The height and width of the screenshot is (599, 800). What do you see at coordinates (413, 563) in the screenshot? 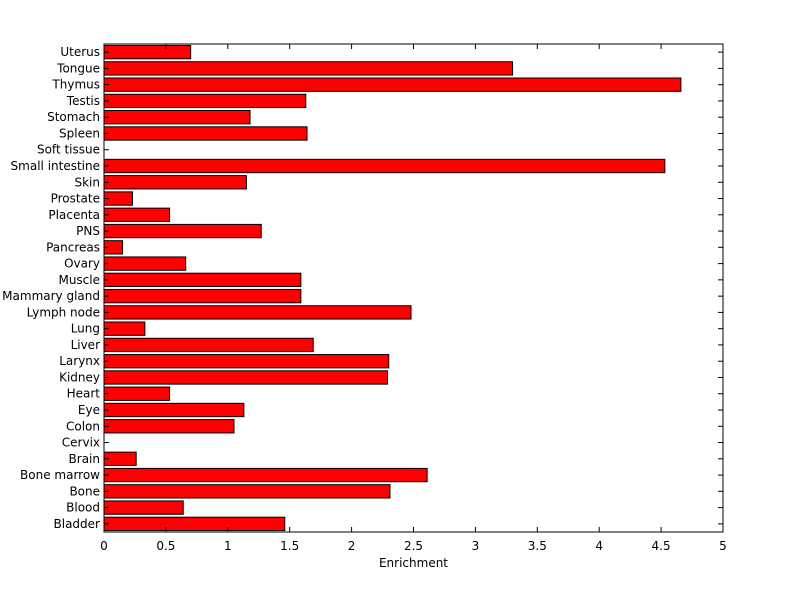
I see `x-axis-label: Enrichment` at bounding box center [413, 563].